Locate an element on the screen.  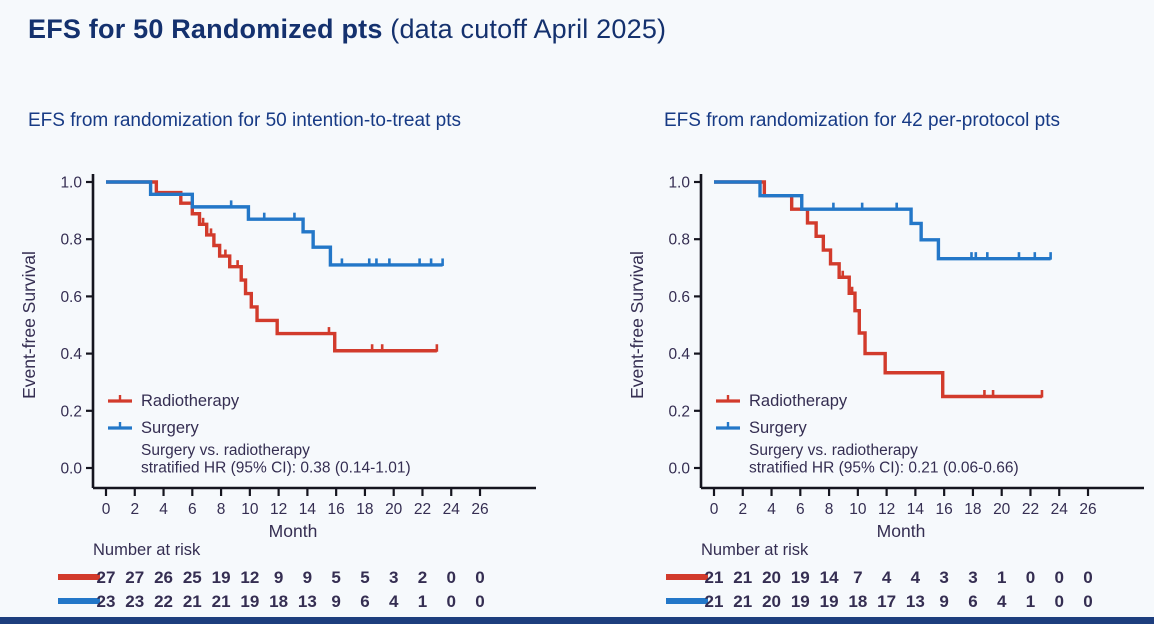
slide-footer-bar is located at coordinates (577, 620).